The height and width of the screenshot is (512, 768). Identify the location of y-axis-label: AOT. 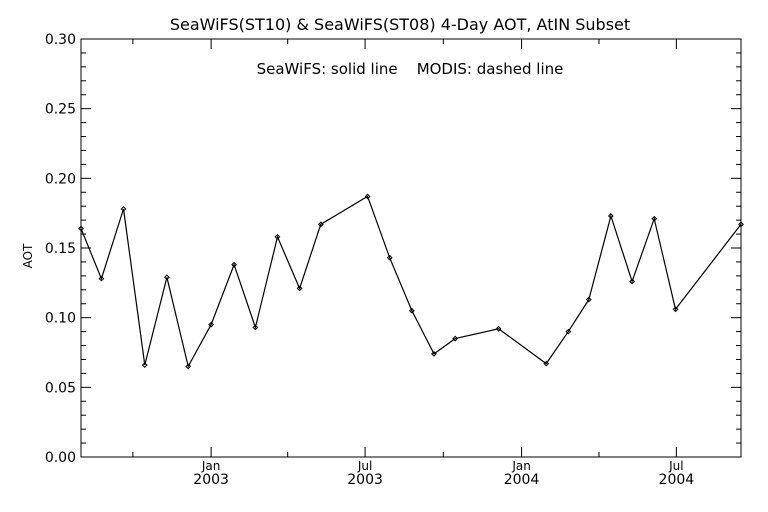
(28, 255).